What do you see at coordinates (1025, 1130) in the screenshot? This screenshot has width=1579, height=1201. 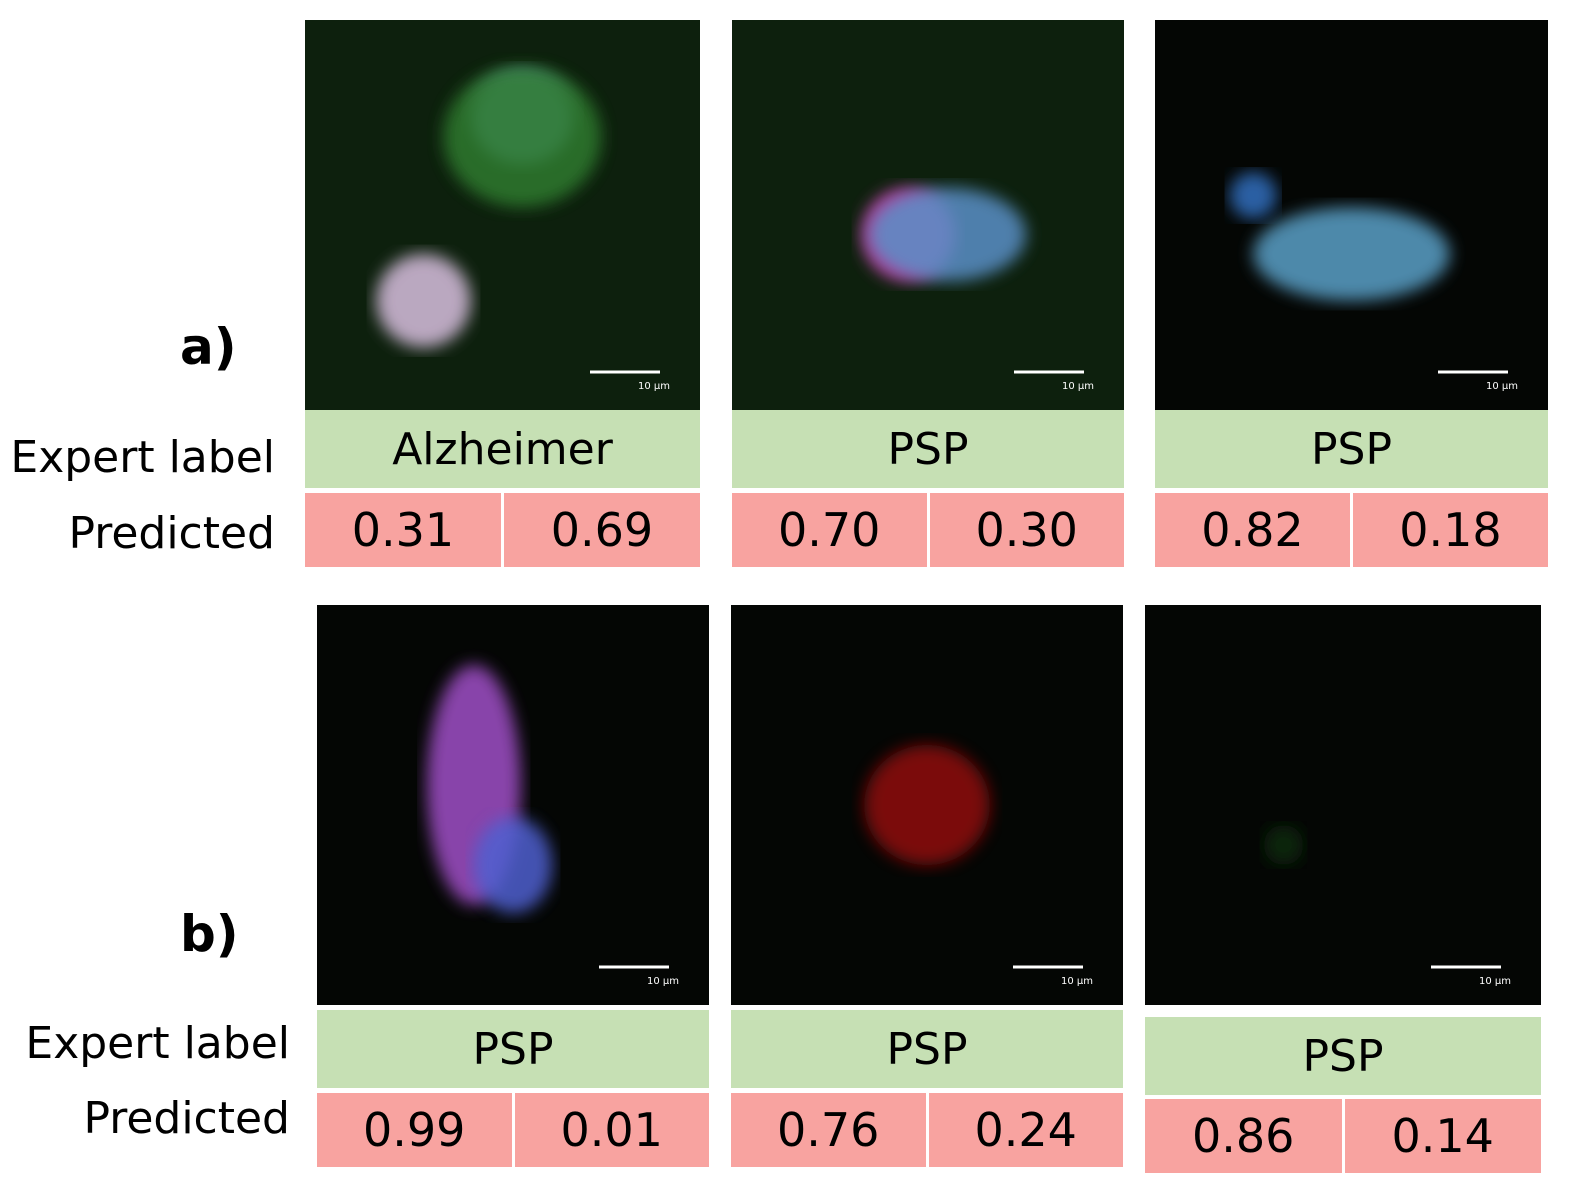 I see `predicted-value: 0.24` at bounding box center [1025, 1130].